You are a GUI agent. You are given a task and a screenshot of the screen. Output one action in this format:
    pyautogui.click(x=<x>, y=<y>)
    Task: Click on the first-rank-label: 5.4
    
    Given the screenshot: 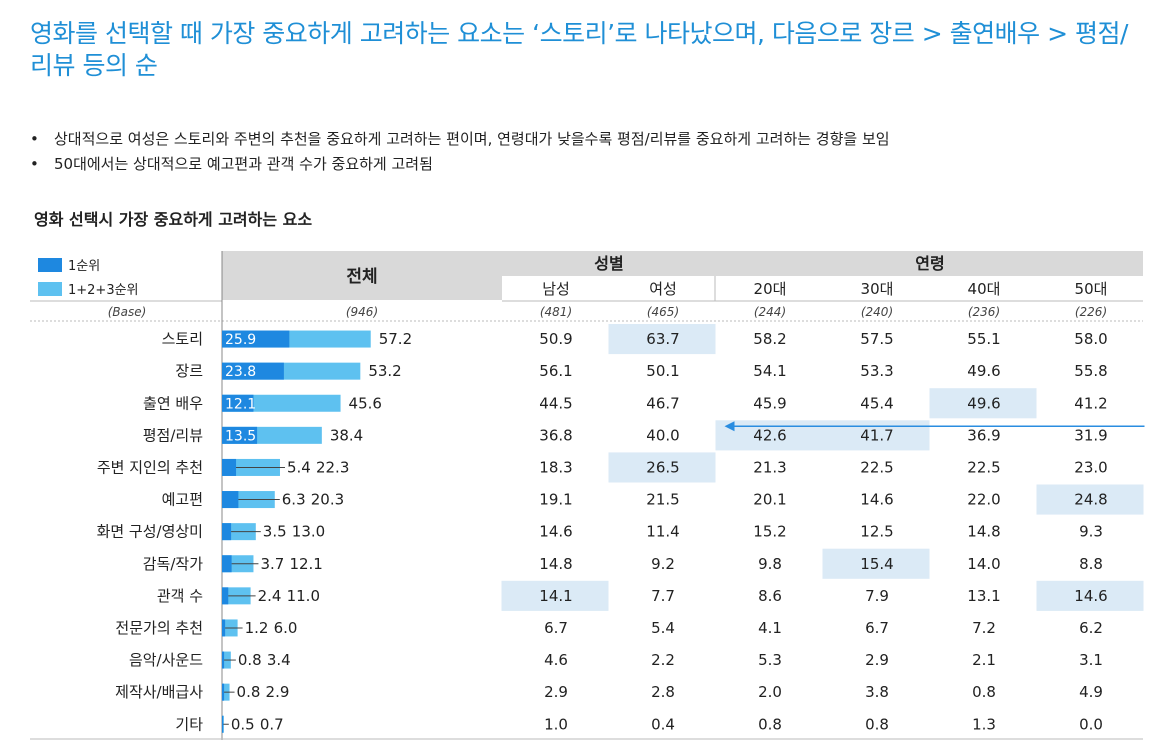 What is the action you would take?
    pyautogui.click(x=299, y=467)
    